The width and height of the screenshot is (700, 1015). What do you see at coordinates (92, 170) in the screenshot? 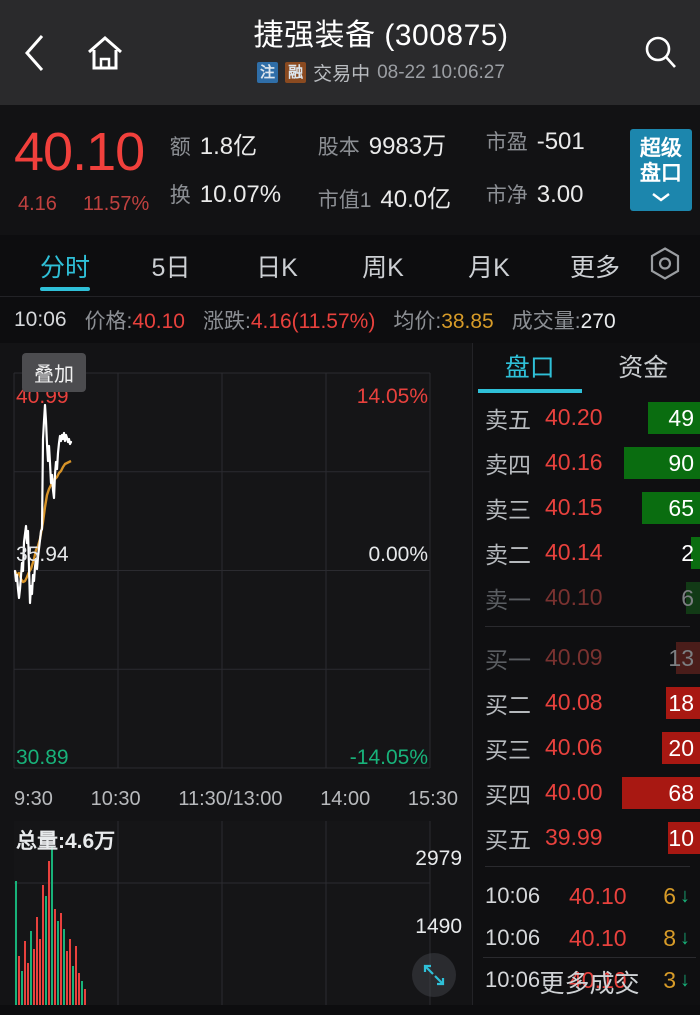
I see `price-column: 40.10 4.16 11.57%` at bounding box center [92, 170].